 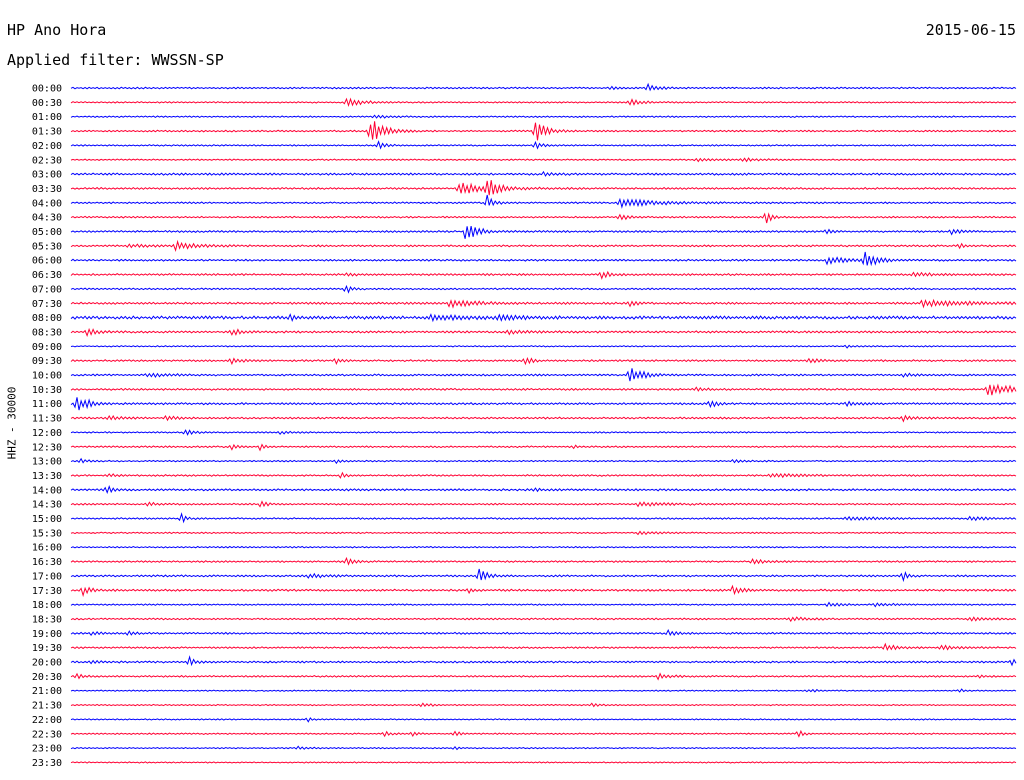 I want to click on time-tick-label: 02:00, so click(x=47, y=146).